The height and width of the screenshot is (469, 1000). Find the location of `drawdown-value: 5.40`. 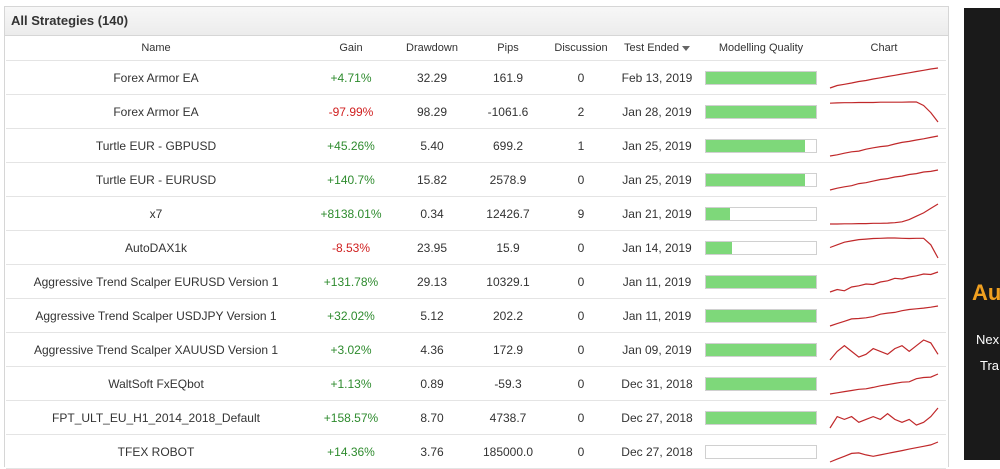

drawdown-value: 5.40 is located at coordinates (432, 145).